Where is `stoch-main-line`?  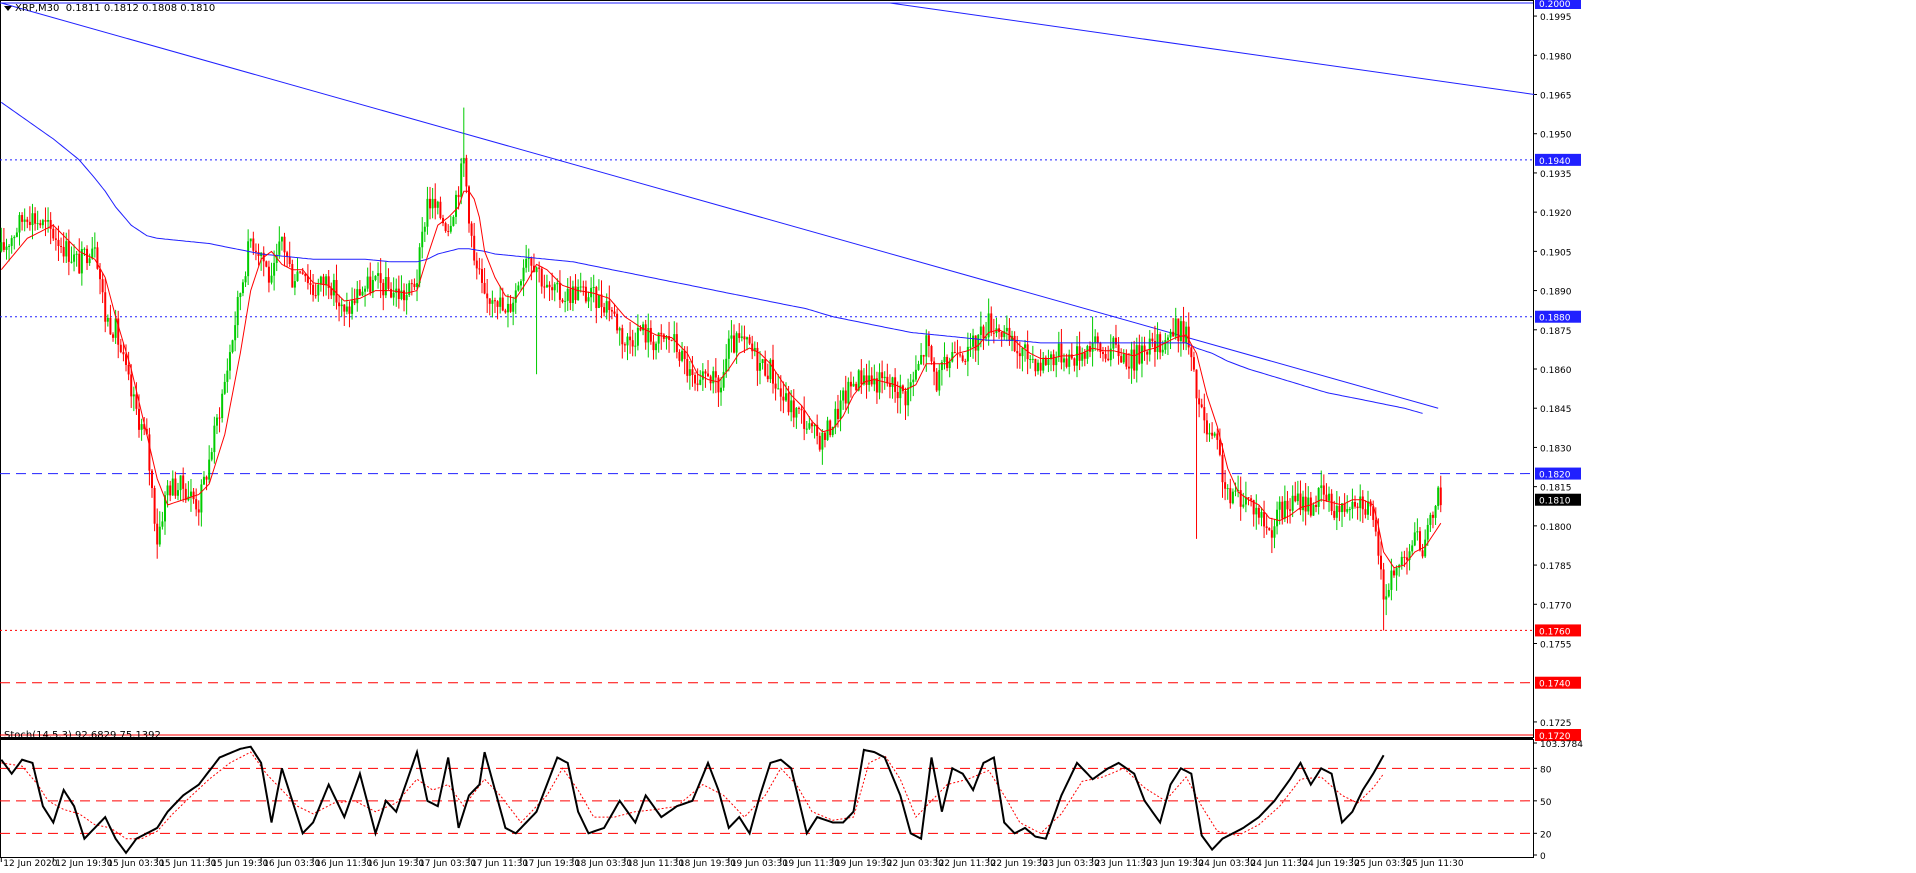 stoch-main-line is located at coordinates (692, 800).